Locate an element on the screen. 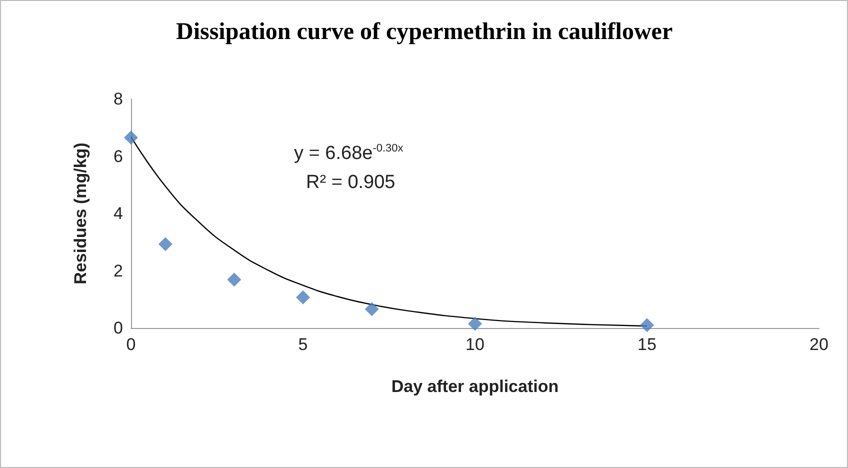  y-tick-label: 8 is located at coordinates (118, 99).